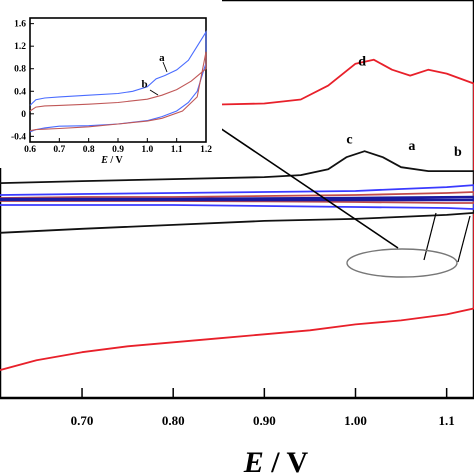 This screenshot has height=474, width=474. I want to click on inset-series-line-b, so click(118, 91).